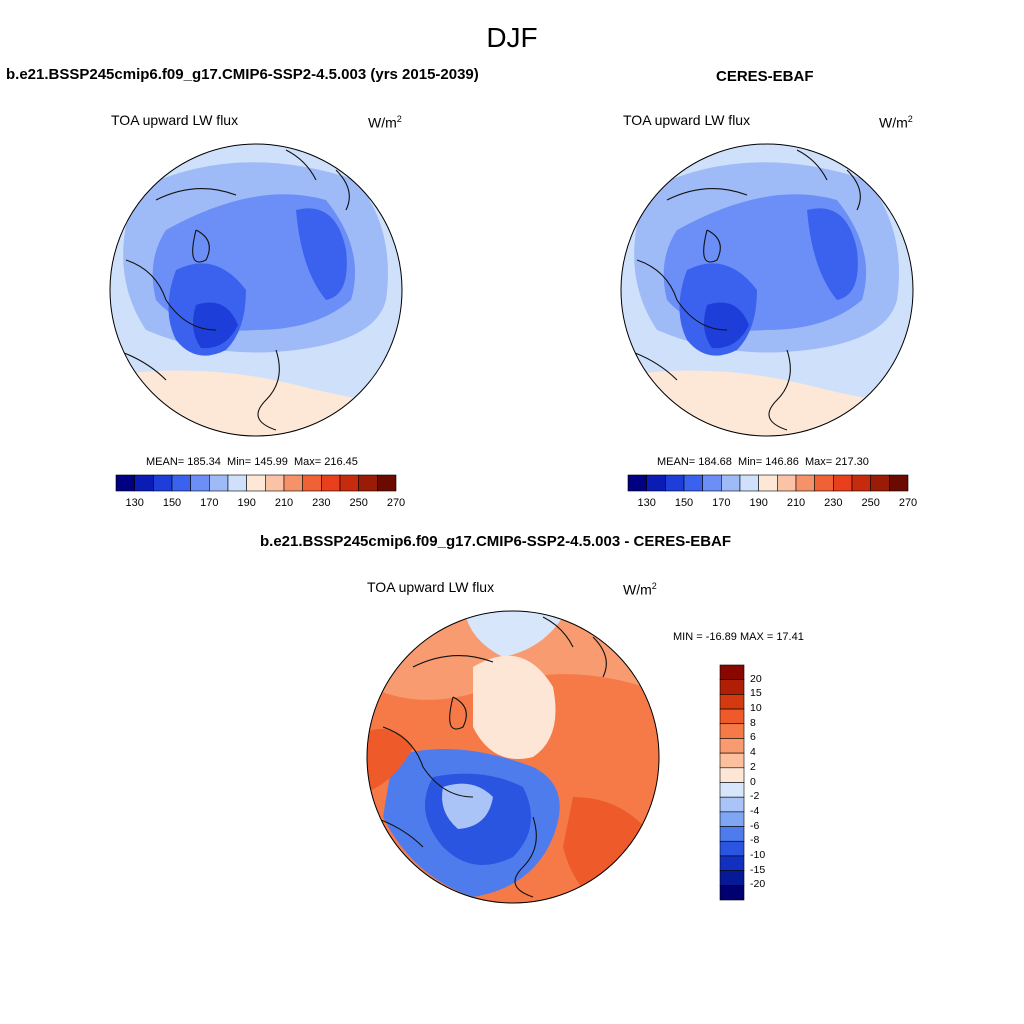 This screenshot has width=1024, height=1024. I want to click on left-mean: MEAN= 185.34, so click(183, 462).